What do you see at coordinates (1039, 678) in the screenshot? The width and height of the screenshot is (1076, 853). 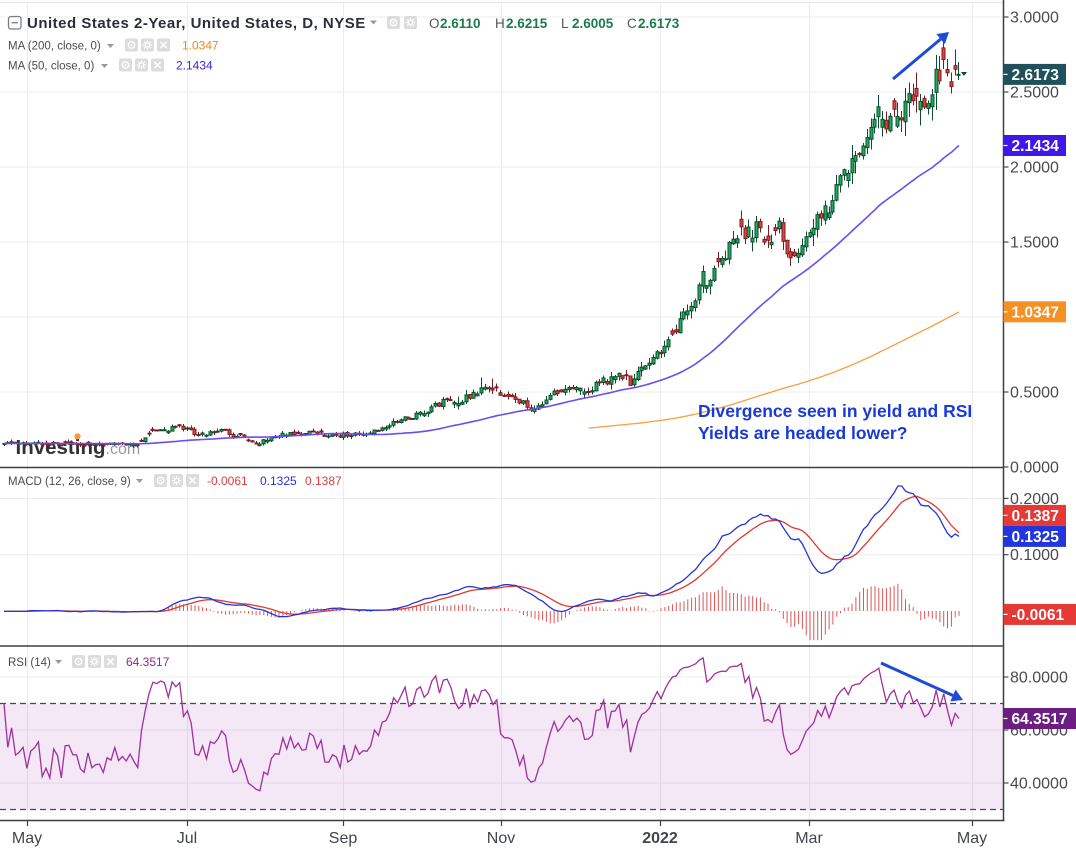 I see `svg-text: 80.0000` at bounding box center [1039, 678].